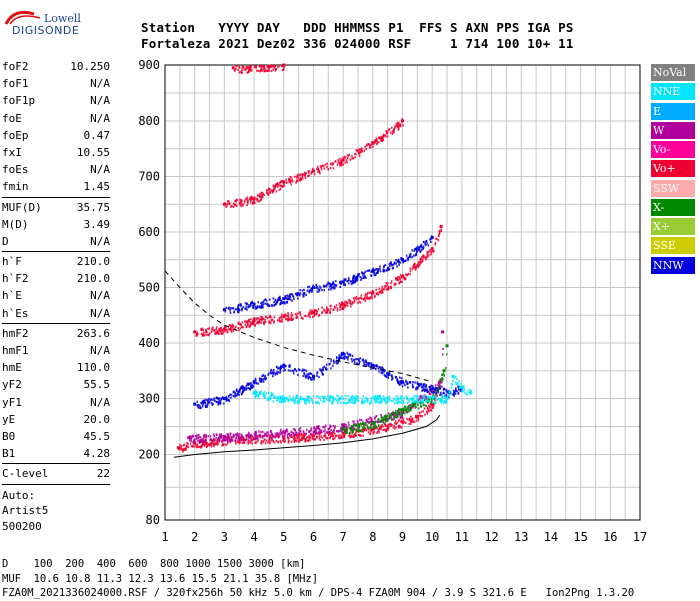  Describe the element at coordinates (444, 371) in the screenshot. I see `data-point` at that location.